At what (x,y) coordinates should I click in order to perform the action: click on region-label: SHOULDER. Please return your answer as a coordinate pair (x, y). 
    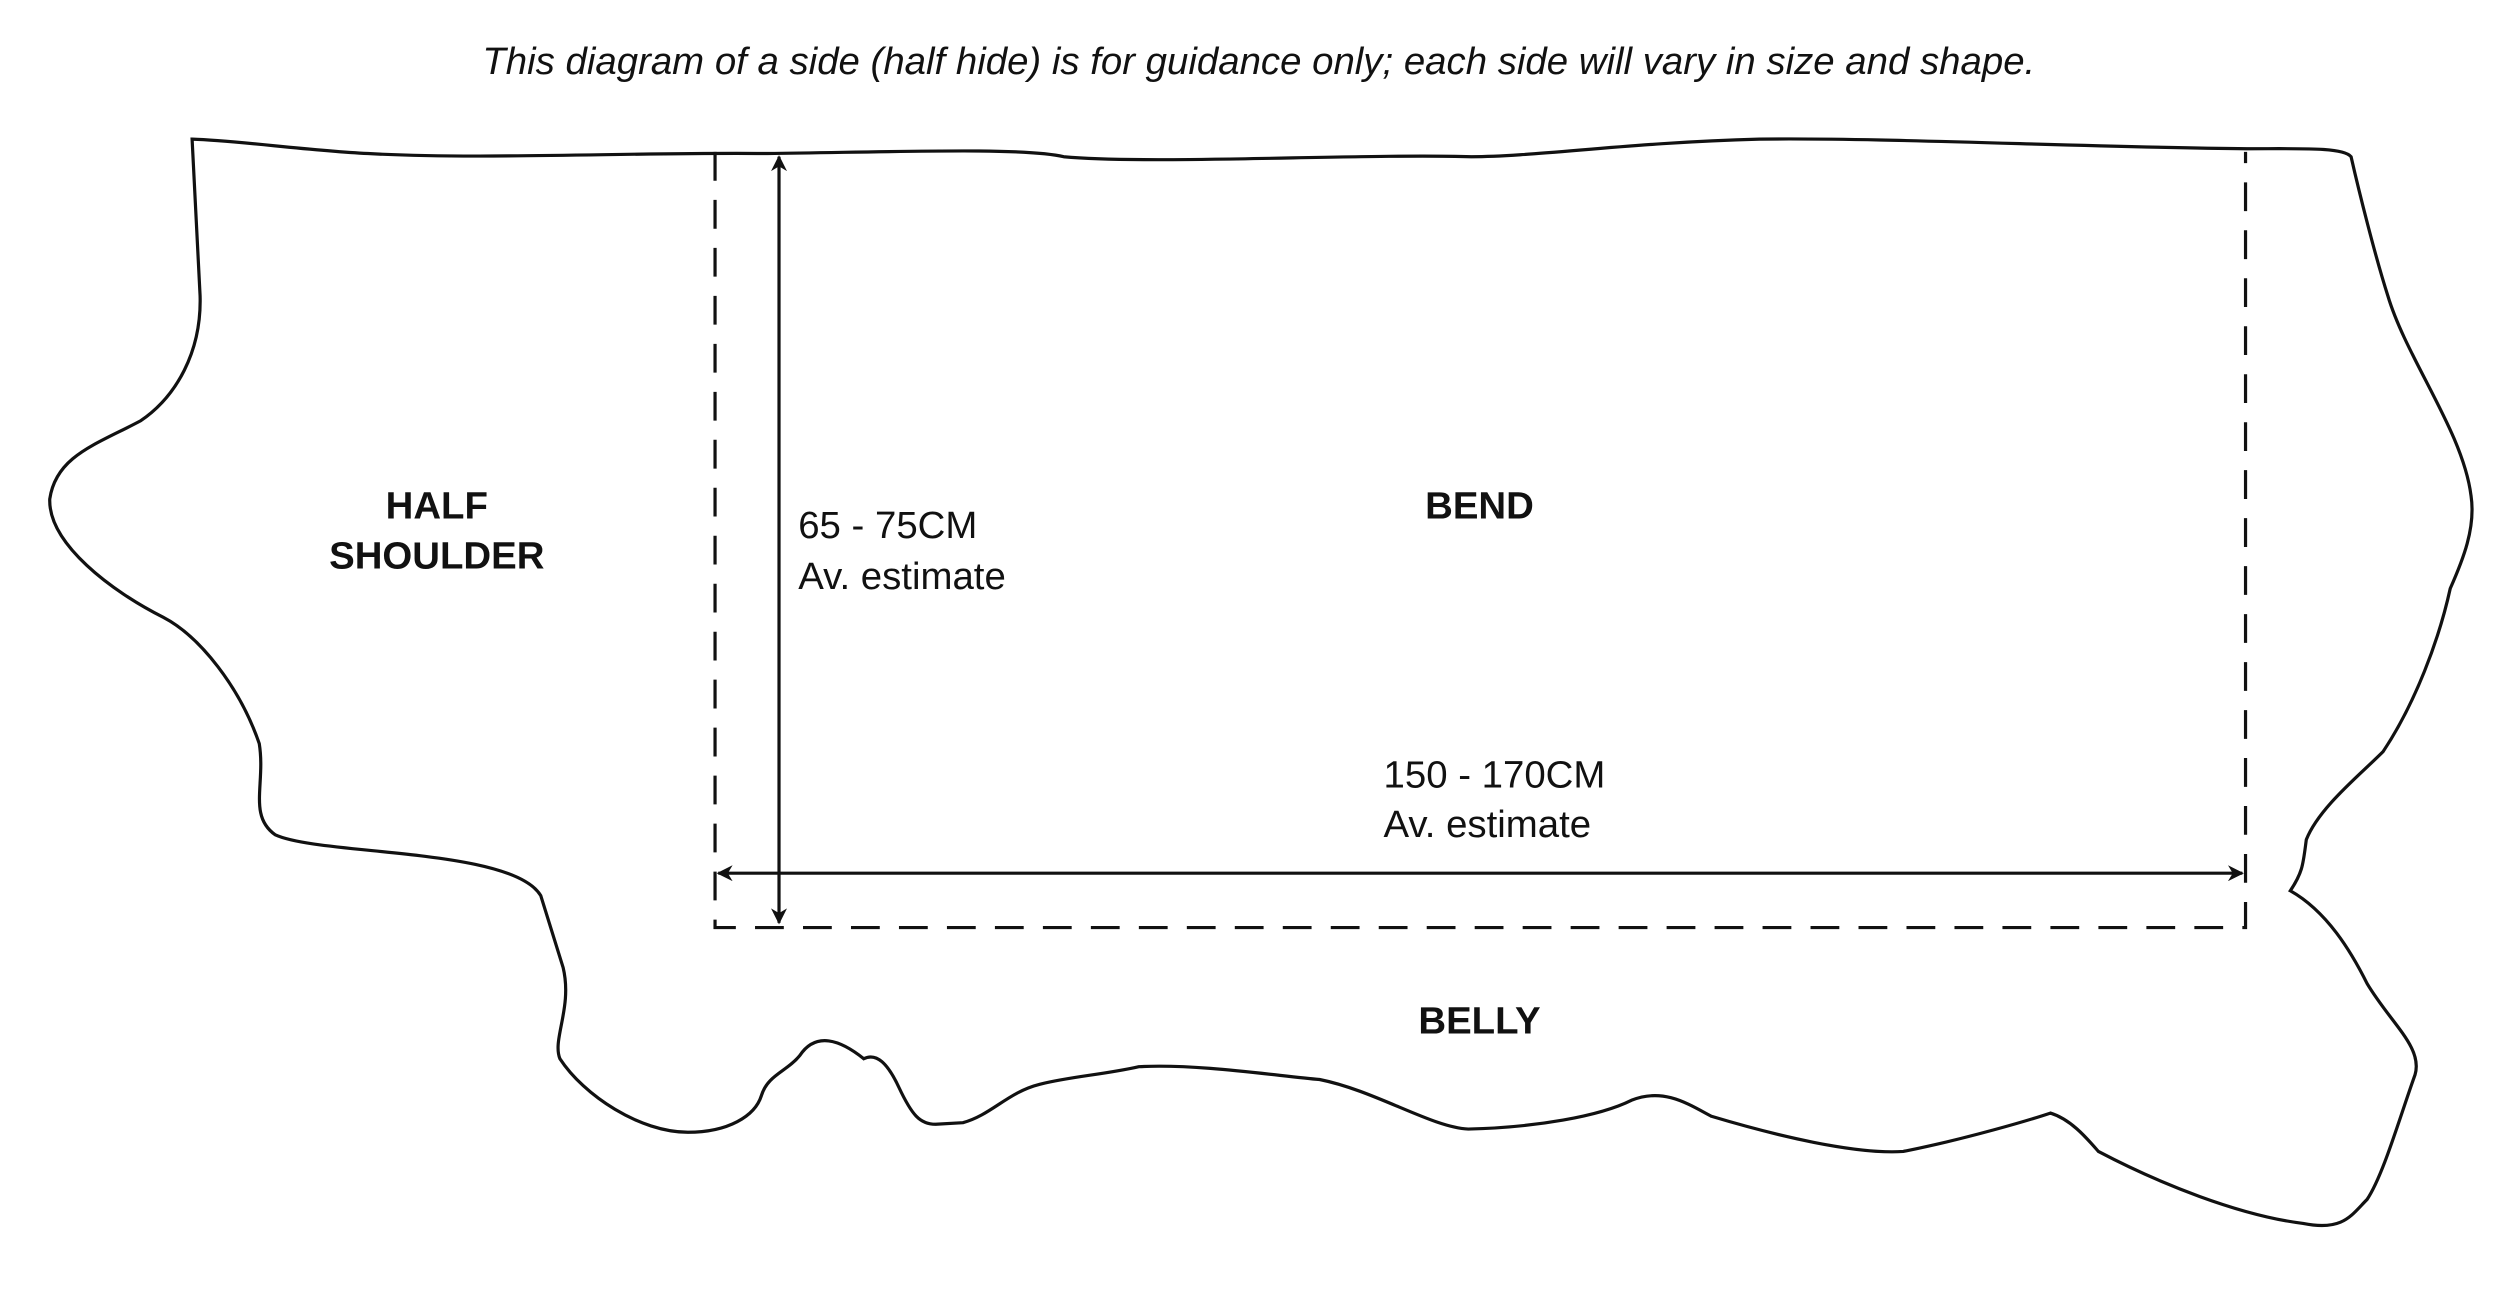
    Looking at the image, I should click on (436, 555).